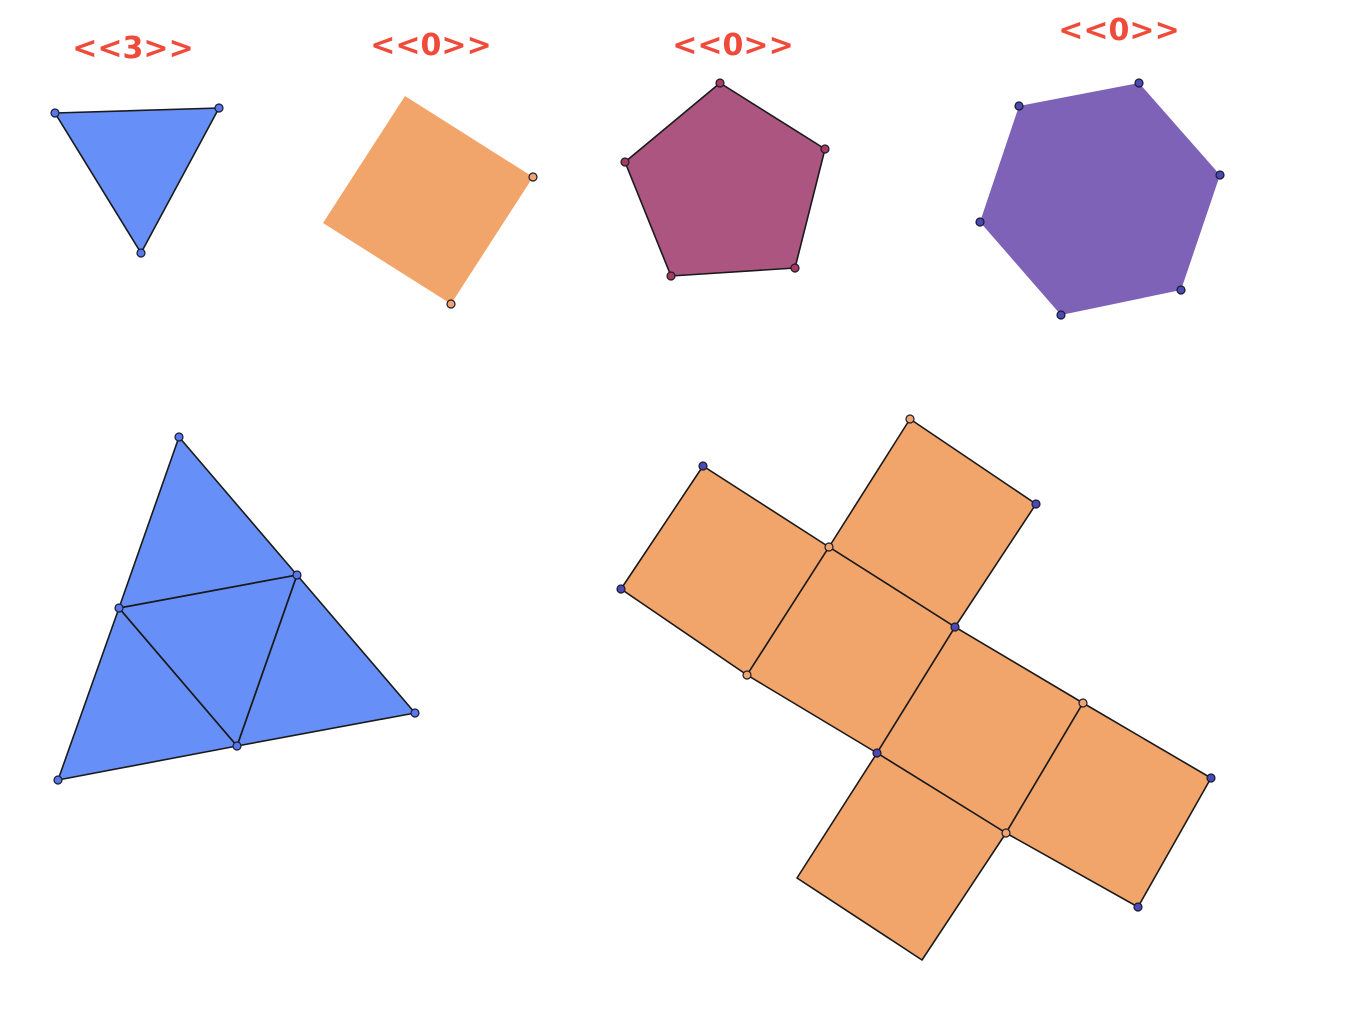 The width and height of the screenshot is (1364, 1024). I want to click on pentagon-shape, so click(725, 179).